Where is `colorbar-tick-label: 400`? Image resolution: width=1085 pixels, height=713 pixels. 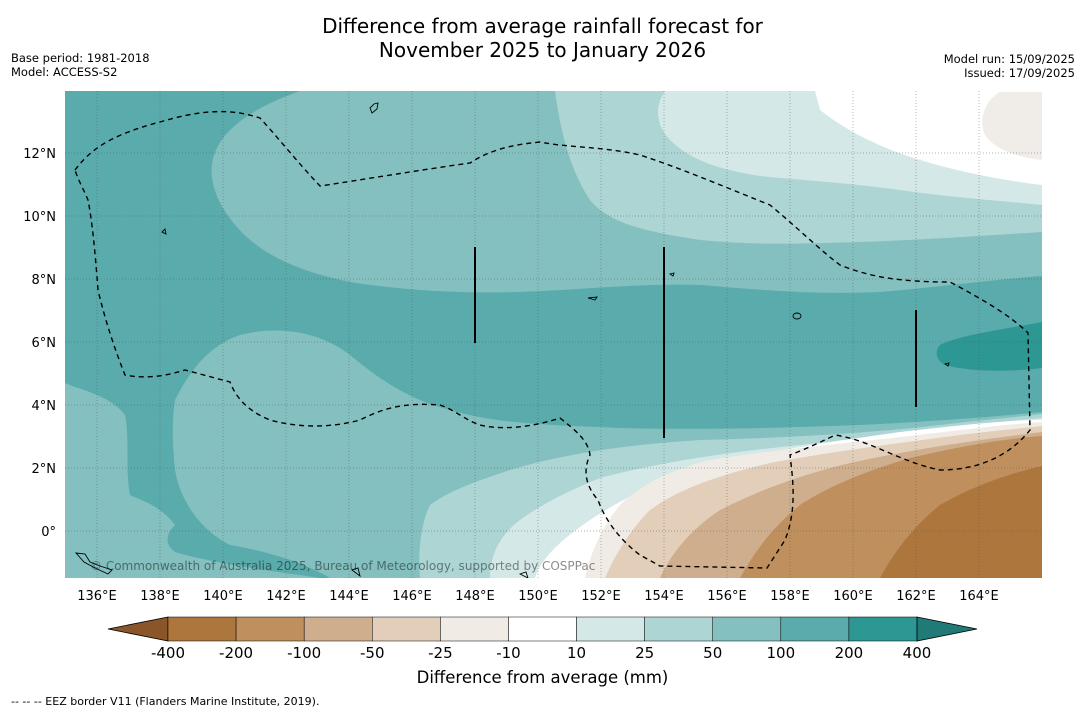
colorbar-tick-label: 400 is located at coordinates (917, 653).